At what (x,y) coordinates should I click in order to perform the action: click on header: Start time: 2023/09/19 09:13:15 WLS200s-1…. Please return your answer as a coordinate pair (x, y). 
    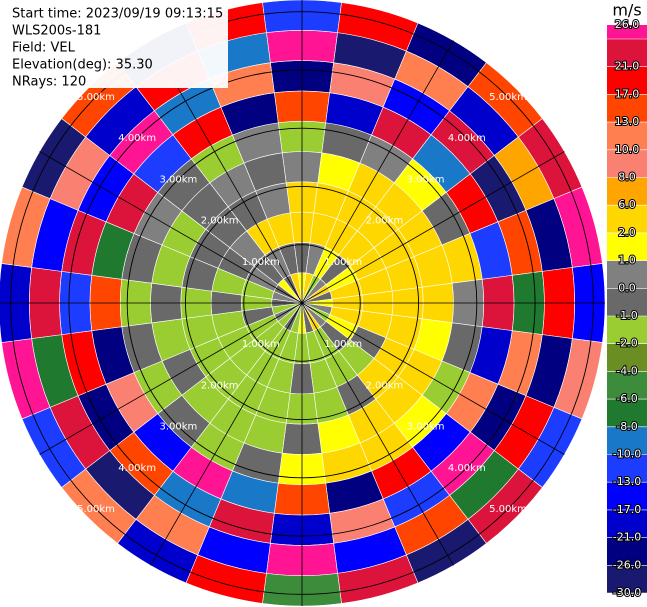
    Looking at the image, I should click on (114, 46).